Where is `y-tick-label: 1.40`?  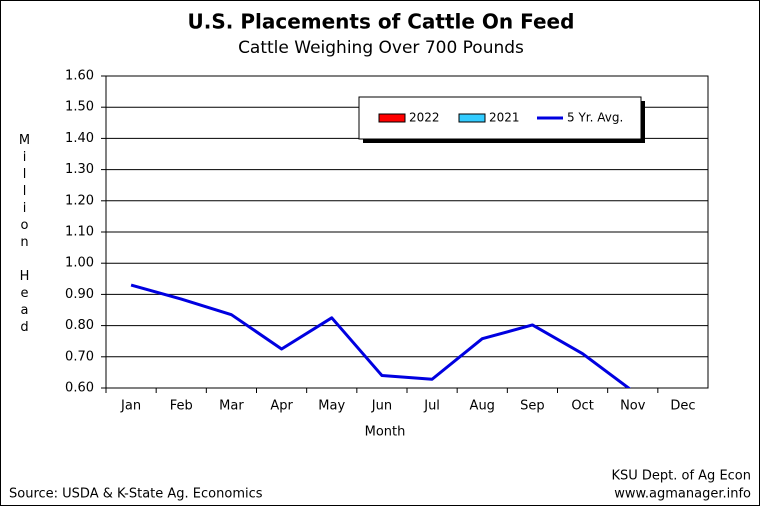 y-tick-label: 1.40 is located at coordinates (79, 138).